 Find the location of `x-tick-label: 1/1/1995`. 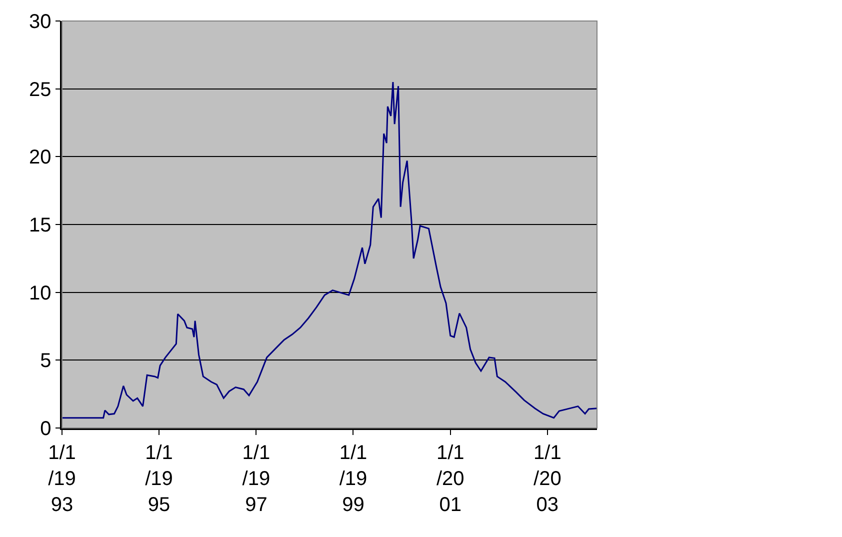

x-tick-label: 1/1/1995 is located at coordinates (159, 479).